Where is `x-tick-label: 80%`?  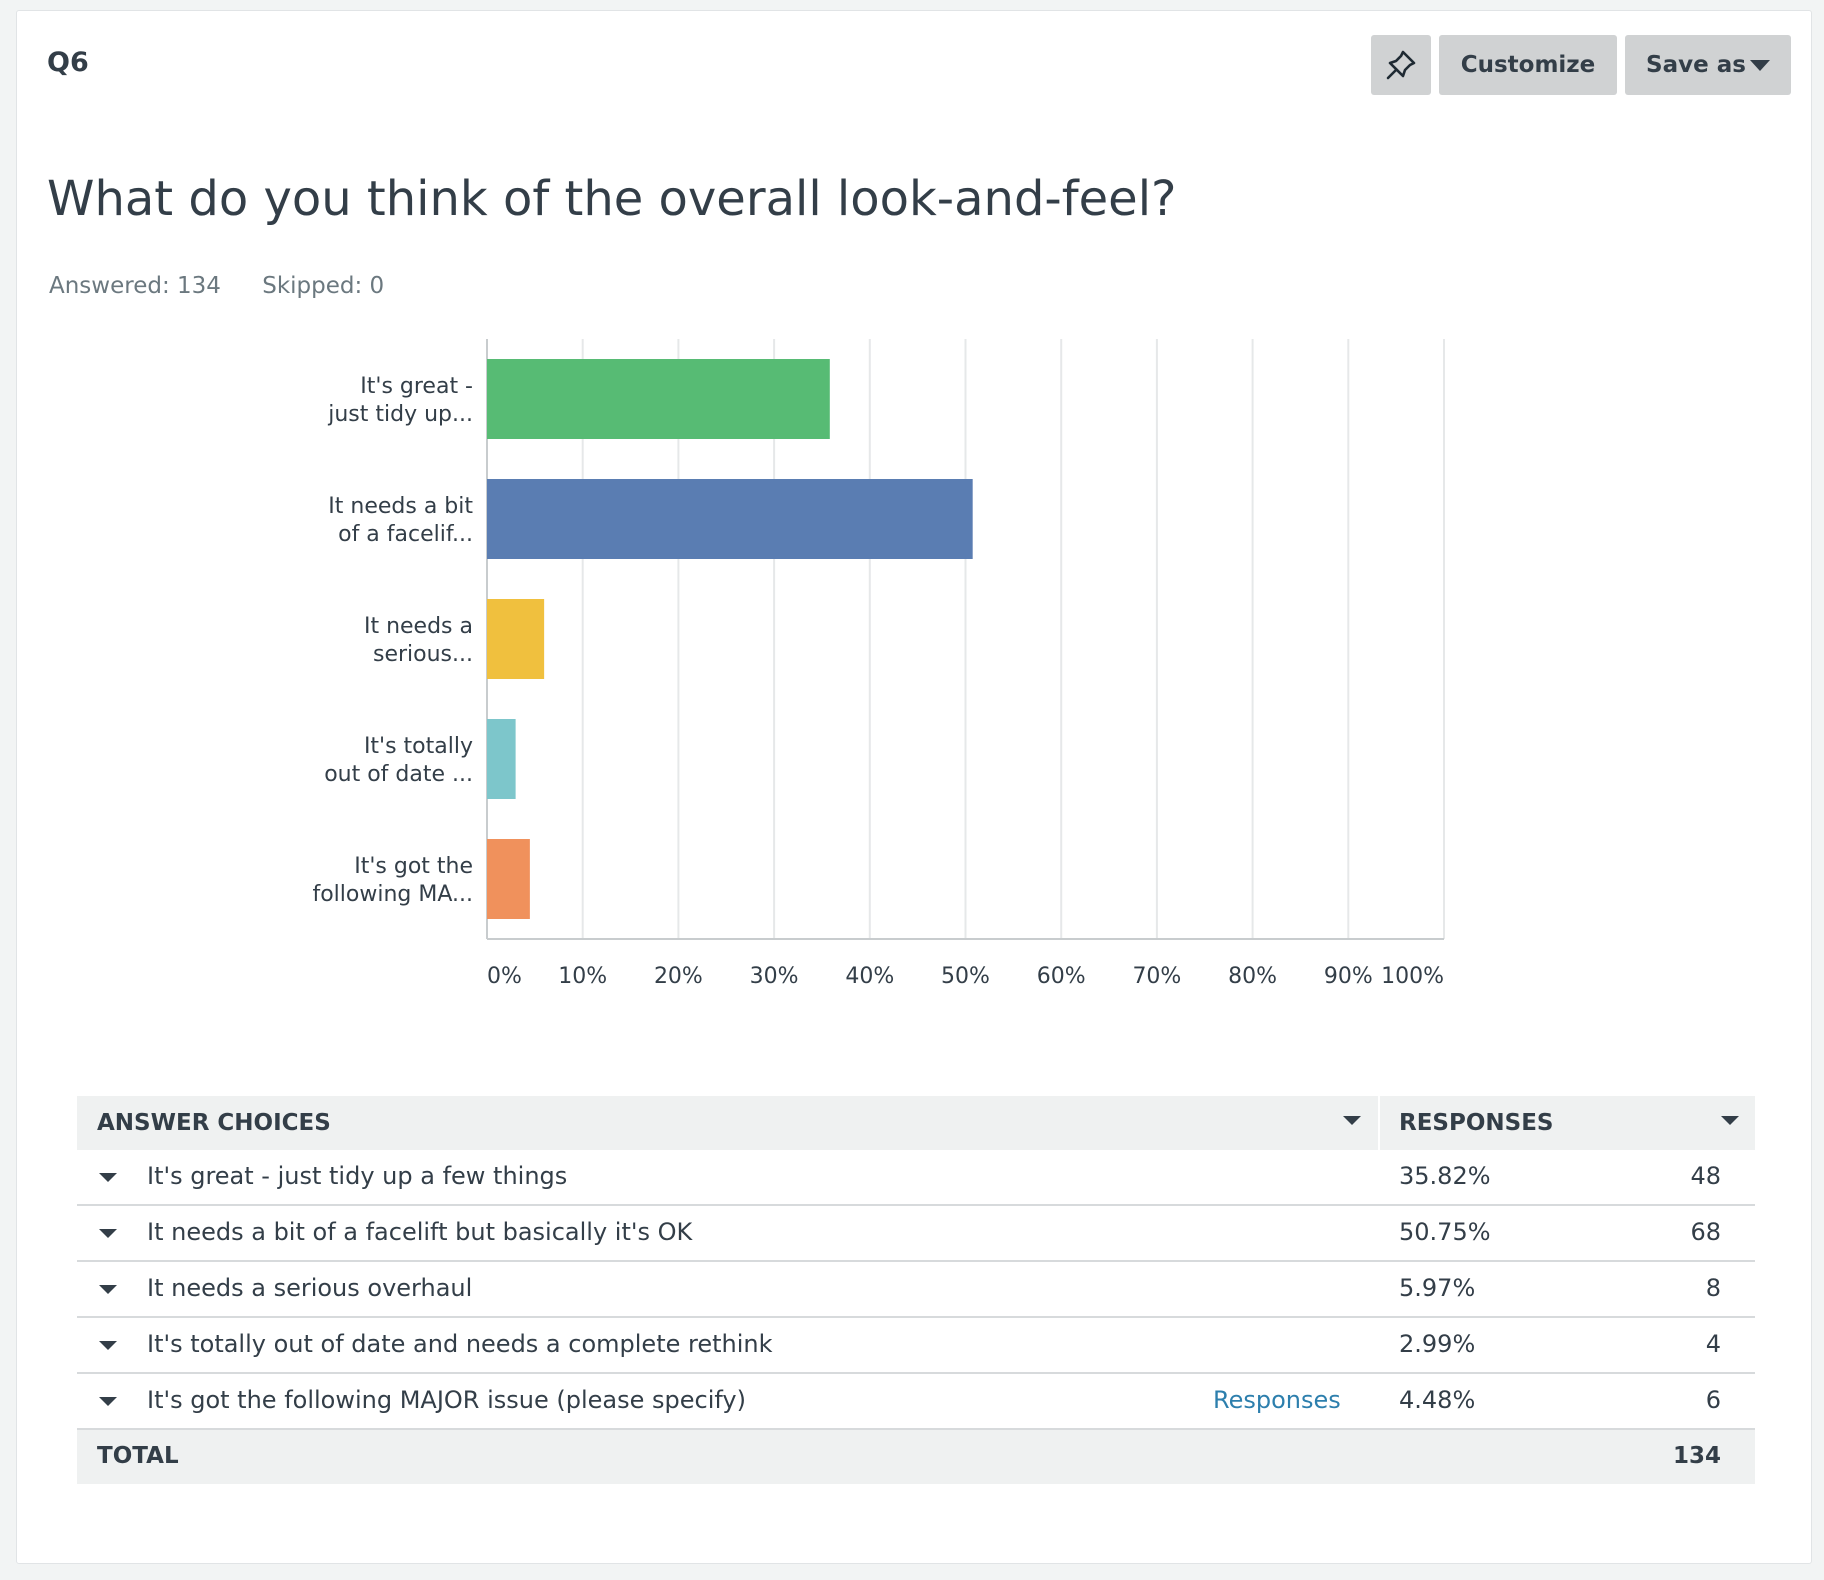 x-tick-label: 80% is located at coordinates (1252, 976).